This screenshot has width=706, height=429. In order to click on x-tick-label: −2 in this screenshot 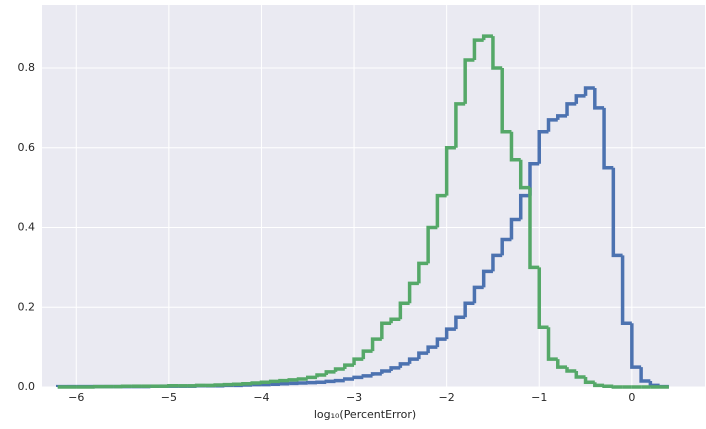, I will do `click(447, 397)`.